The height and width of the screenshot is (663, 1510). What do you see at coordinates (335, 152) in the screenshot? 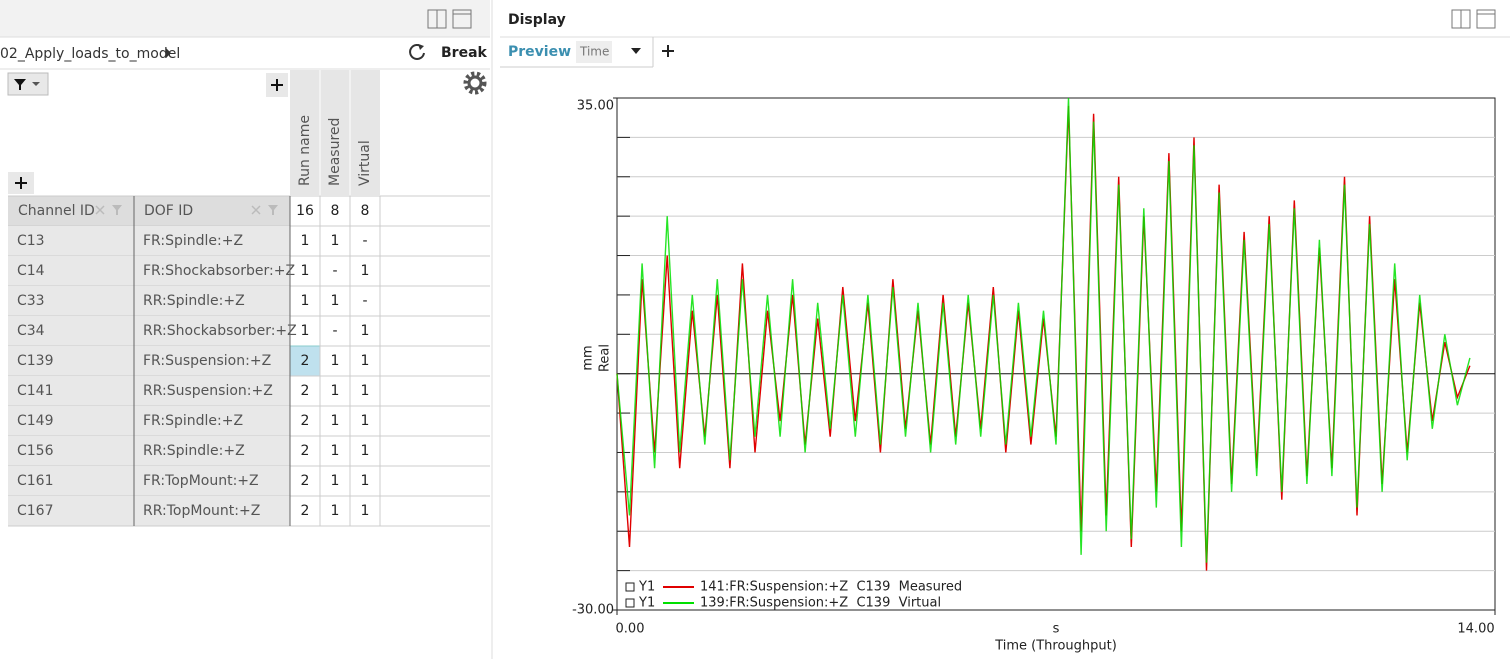
I see `column-header: Measured` at bounding box center [335, 152].